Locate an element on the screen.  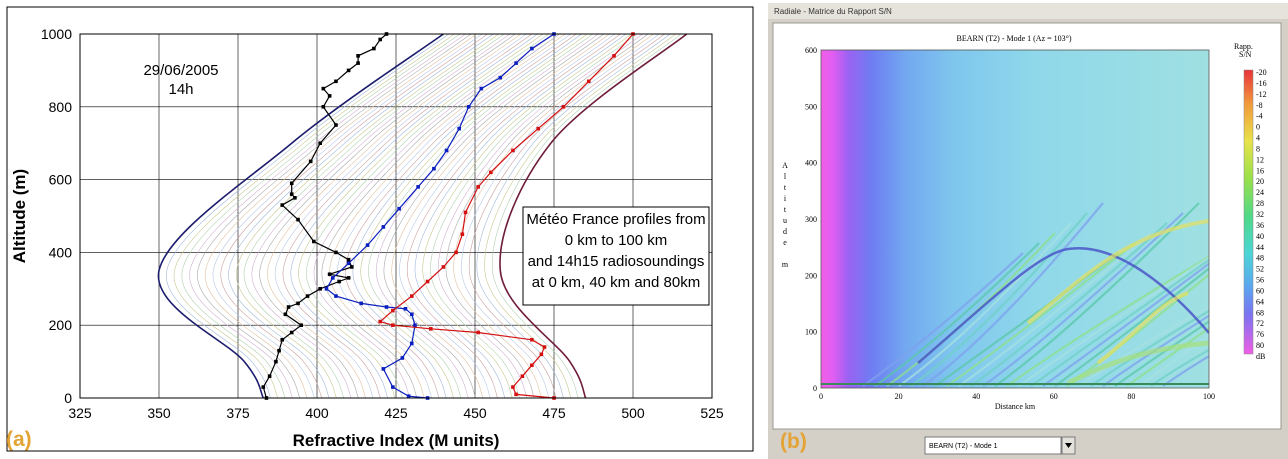
annotation-line-3: and 14h15 radiosoundings is located at coordinates (616, 261).